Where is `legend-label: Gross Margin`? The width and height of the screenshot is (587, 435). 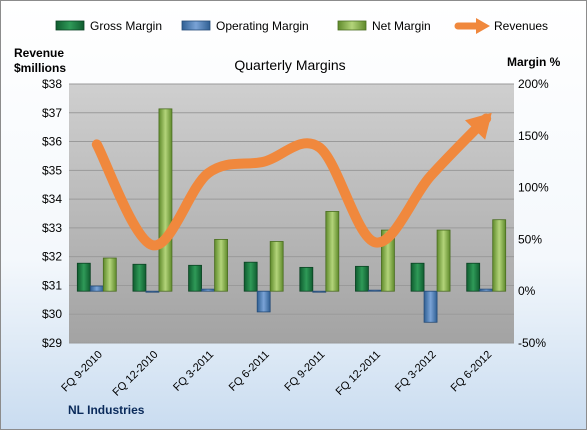
legend-label: Gross Margin is located at coordinates (126, 26).